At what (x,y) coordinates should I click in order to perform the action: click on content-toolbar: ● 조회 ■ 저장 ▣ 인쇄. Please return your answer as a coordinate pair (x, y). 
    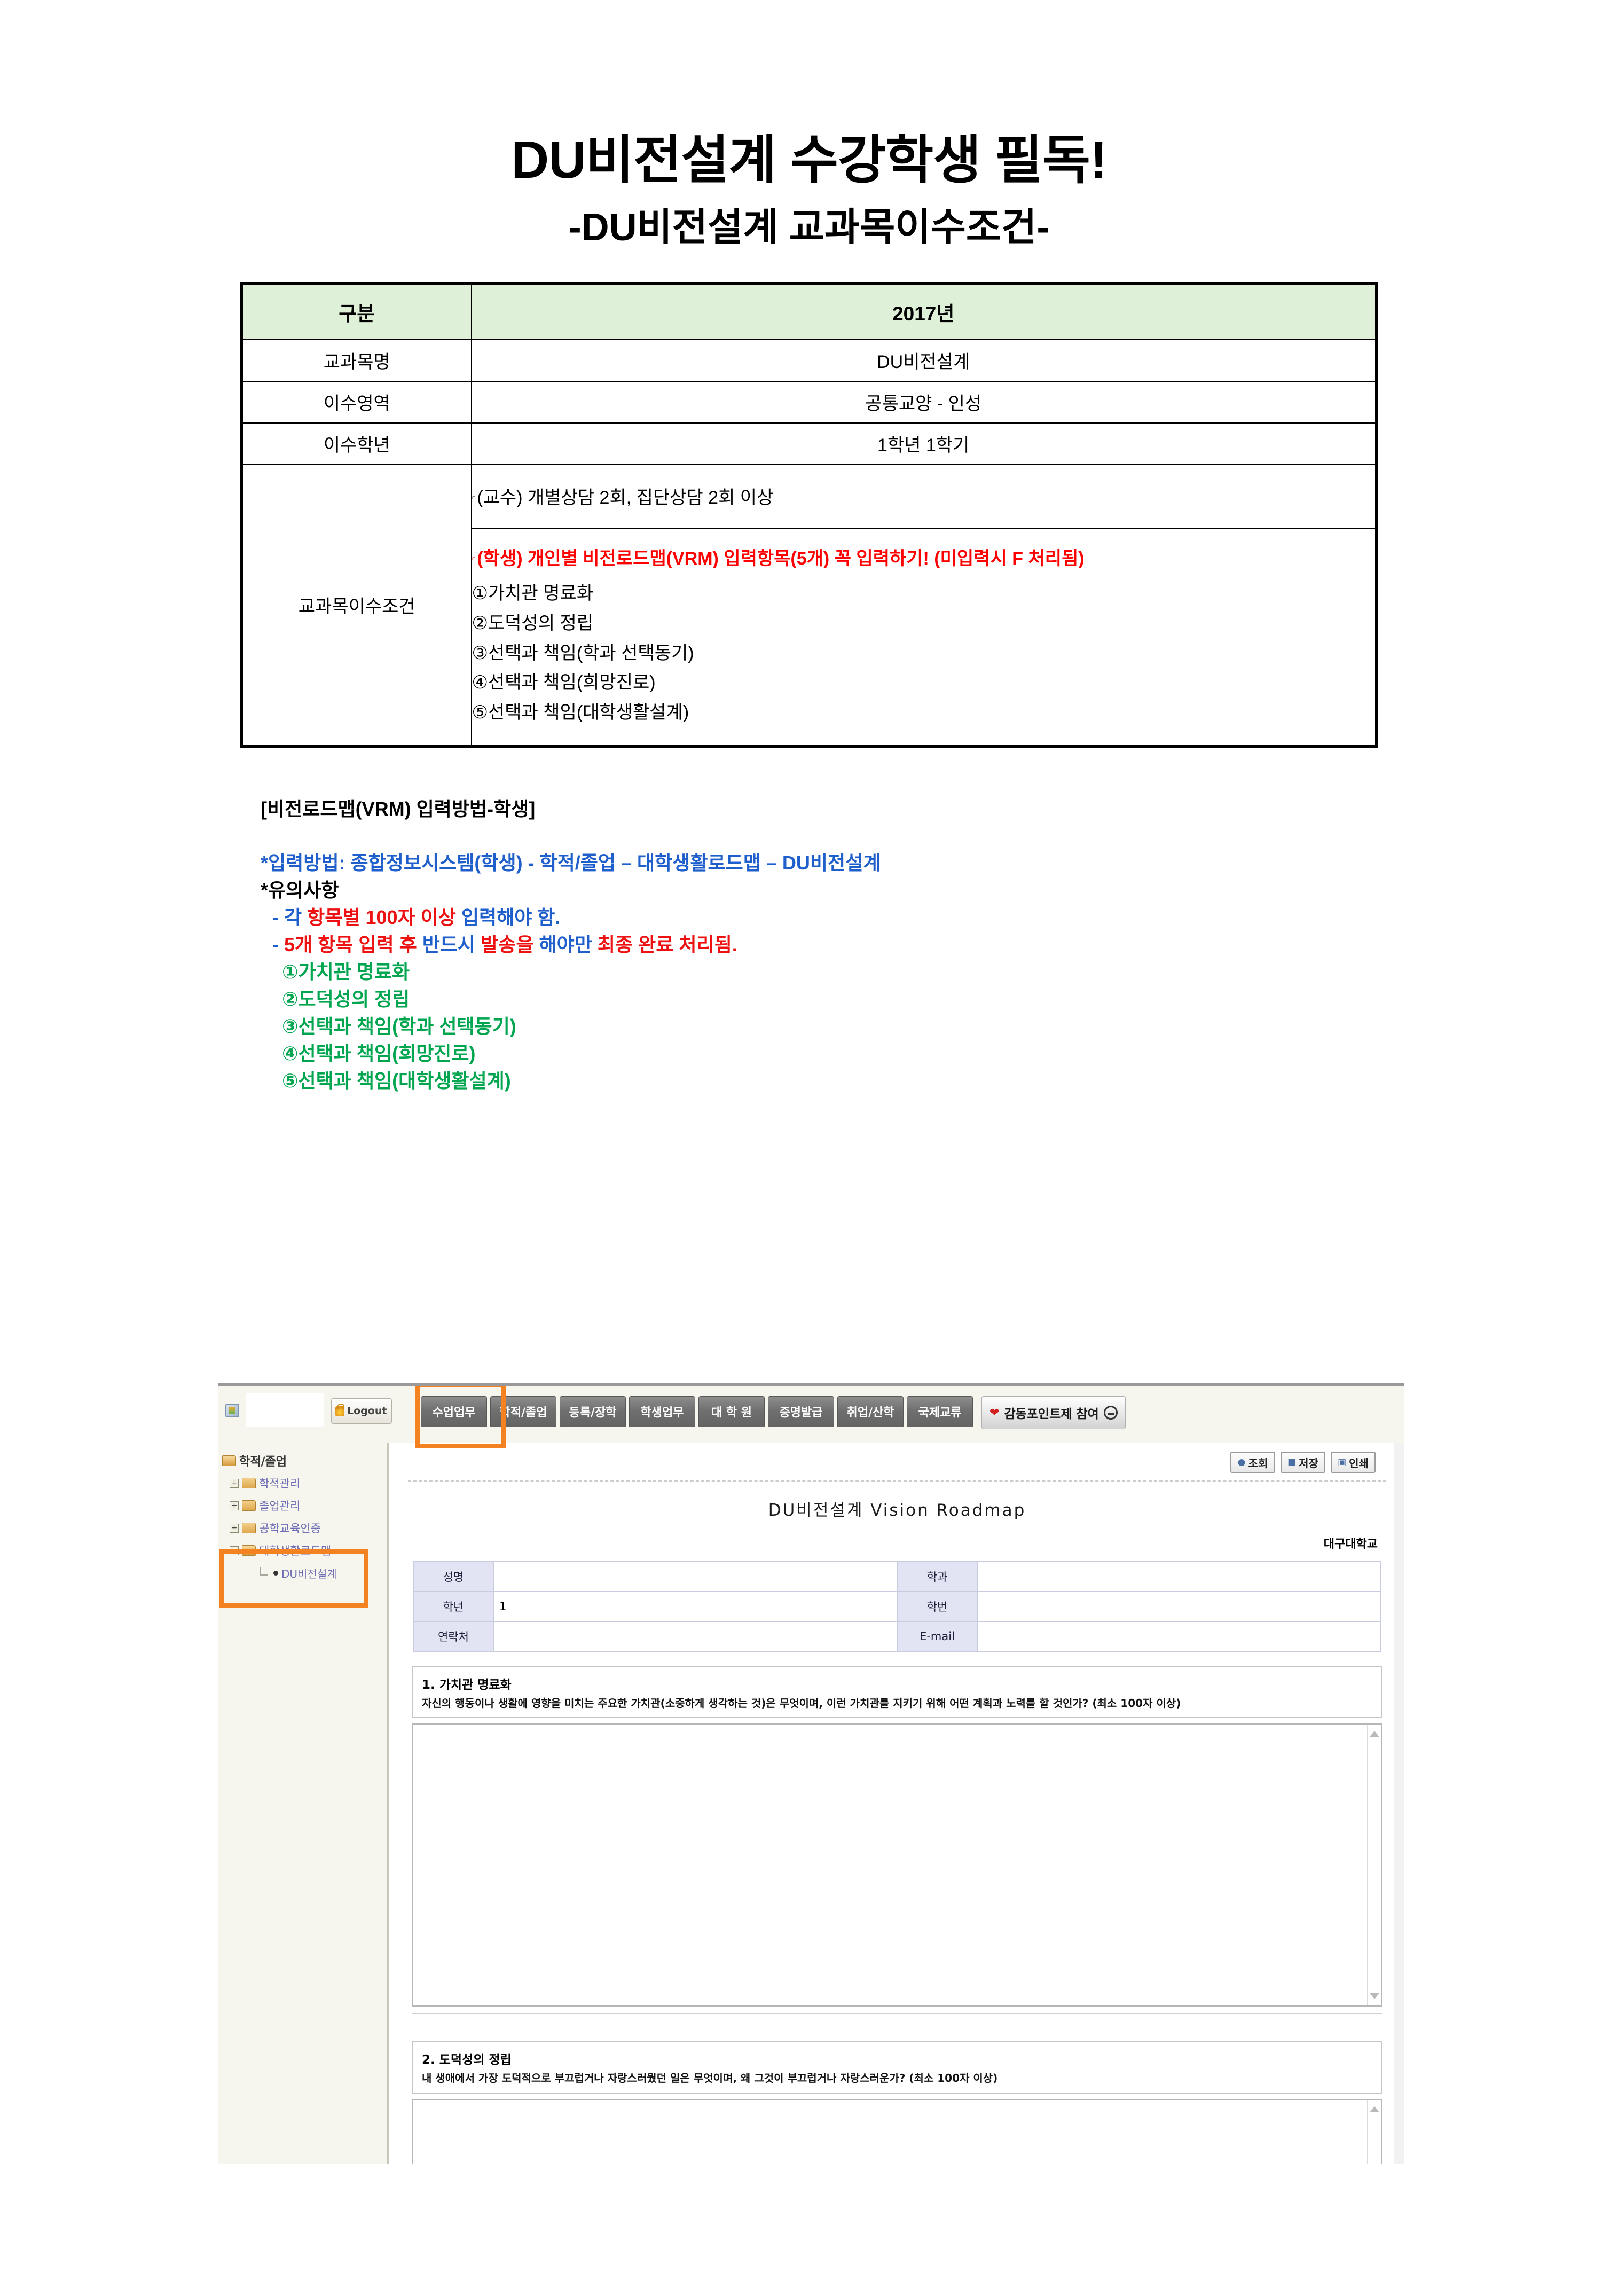
    Looking at the image, I should click on (897, 1463).